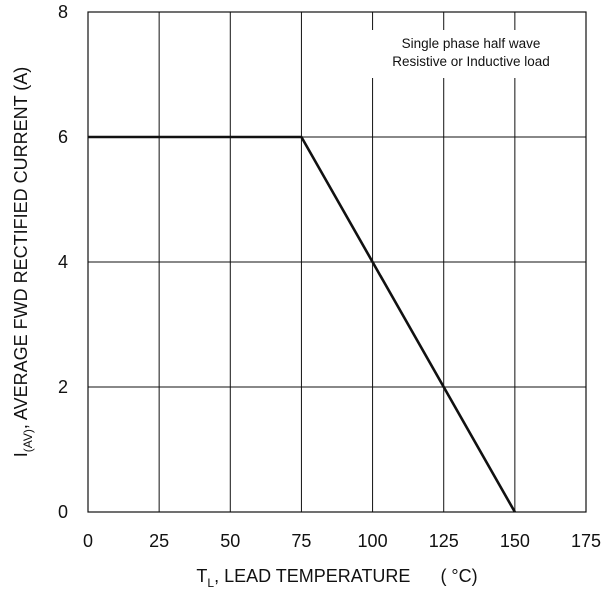 The height and width of the screenshot is (594, 607). What do you see at coordinates (88, 541) in the screenshot?
I see `x-tick-label: 0` at bounding box center [88, 541].